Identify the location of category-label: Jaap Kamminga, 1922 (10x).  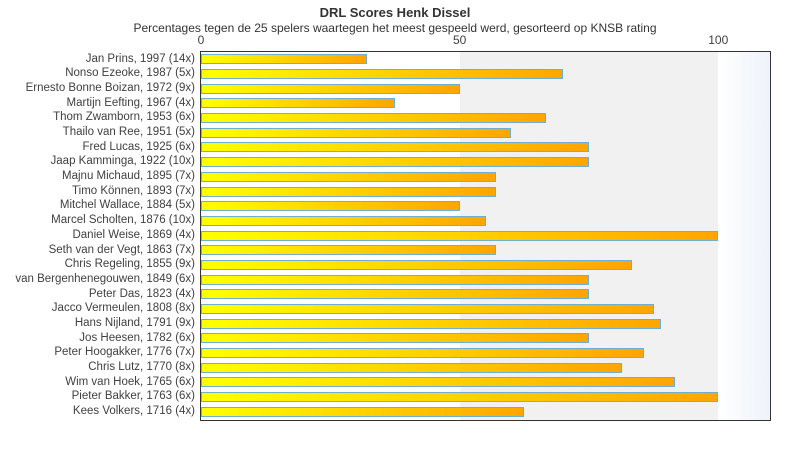
(122, 161).